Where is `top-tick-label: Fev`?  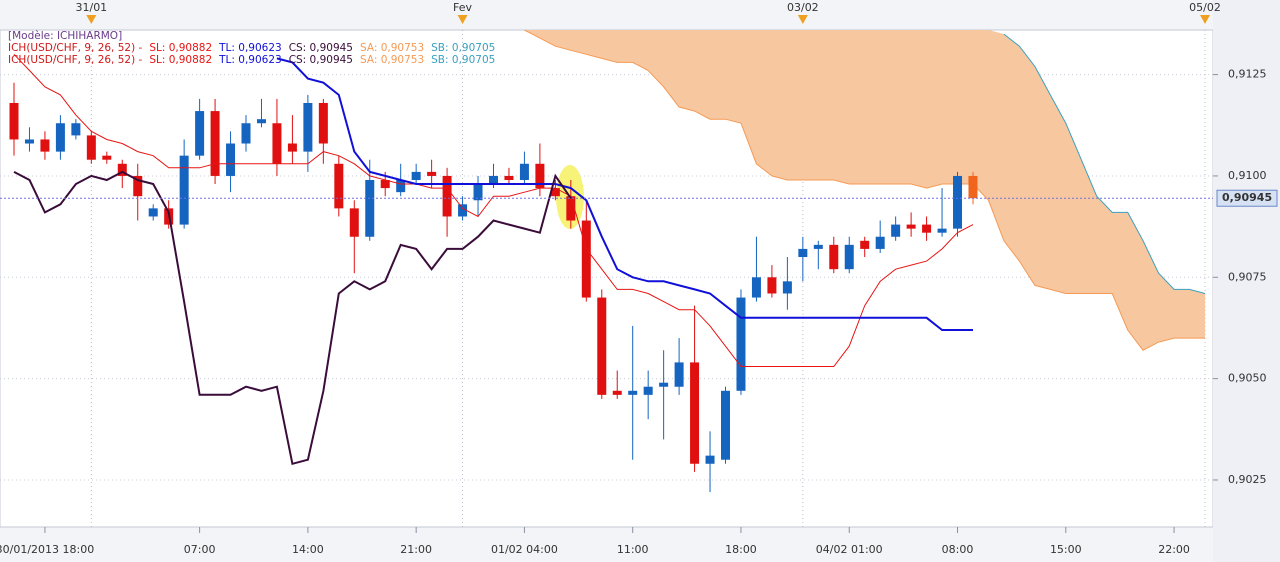
top-tick-label: Fev is located at coordinates (462, 7).